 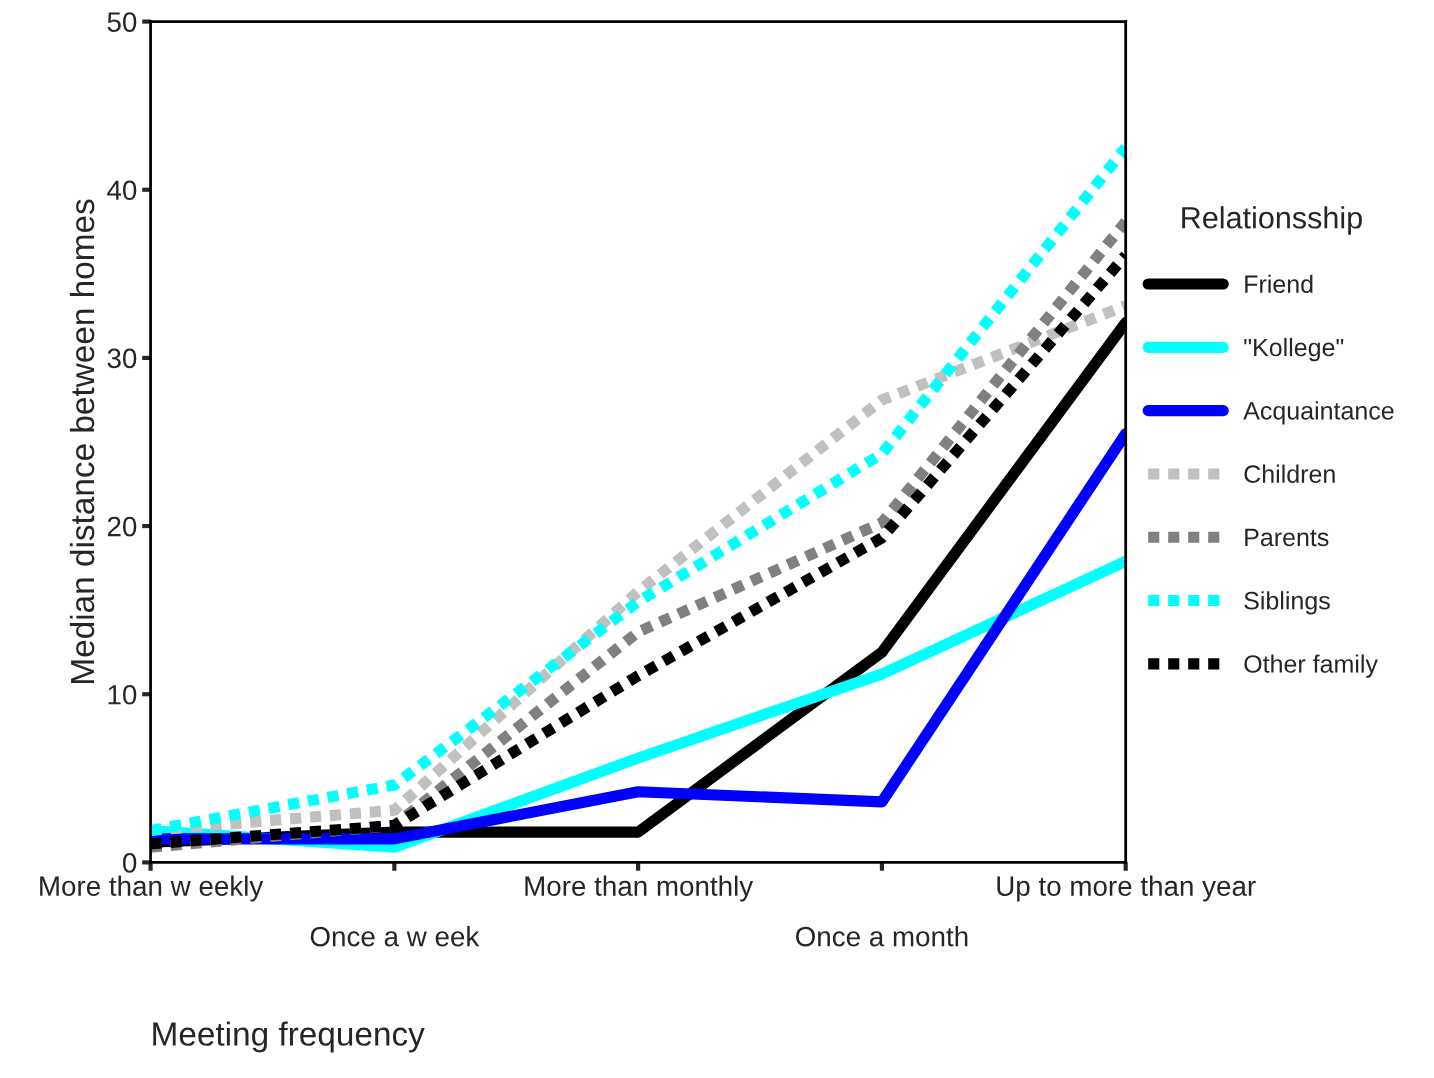 What do you see at coordinates (1311, 666) in the screenshot?
I see `legend-label: Other family` at bounding box center [1311, 666].